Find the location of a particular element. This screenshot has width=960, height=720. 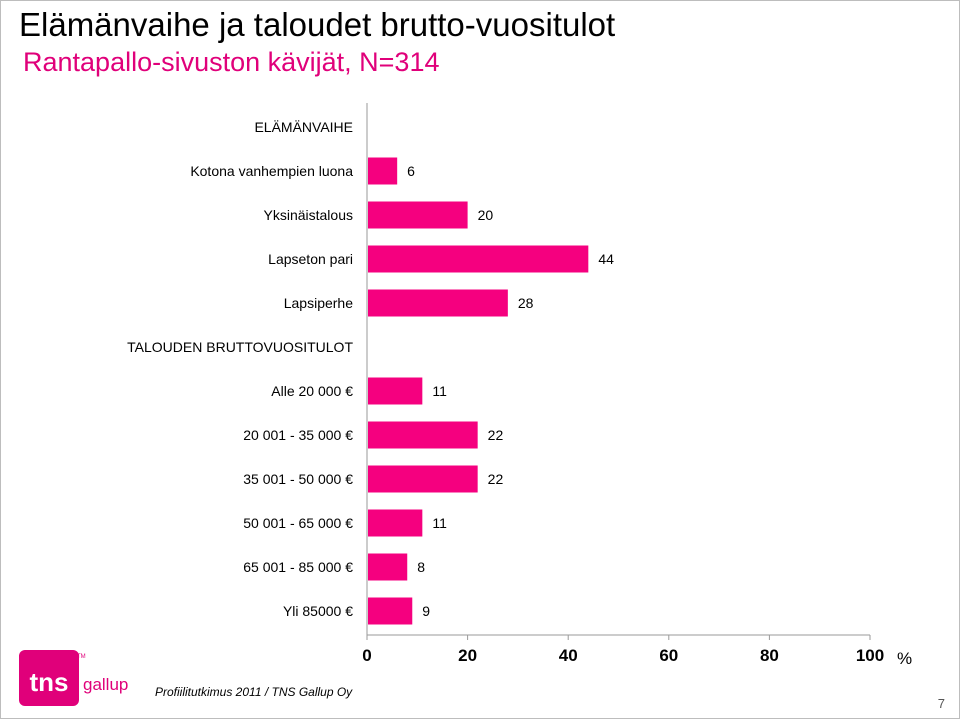

category-label: Lapsiperhe is located at coordinates (318, 303).